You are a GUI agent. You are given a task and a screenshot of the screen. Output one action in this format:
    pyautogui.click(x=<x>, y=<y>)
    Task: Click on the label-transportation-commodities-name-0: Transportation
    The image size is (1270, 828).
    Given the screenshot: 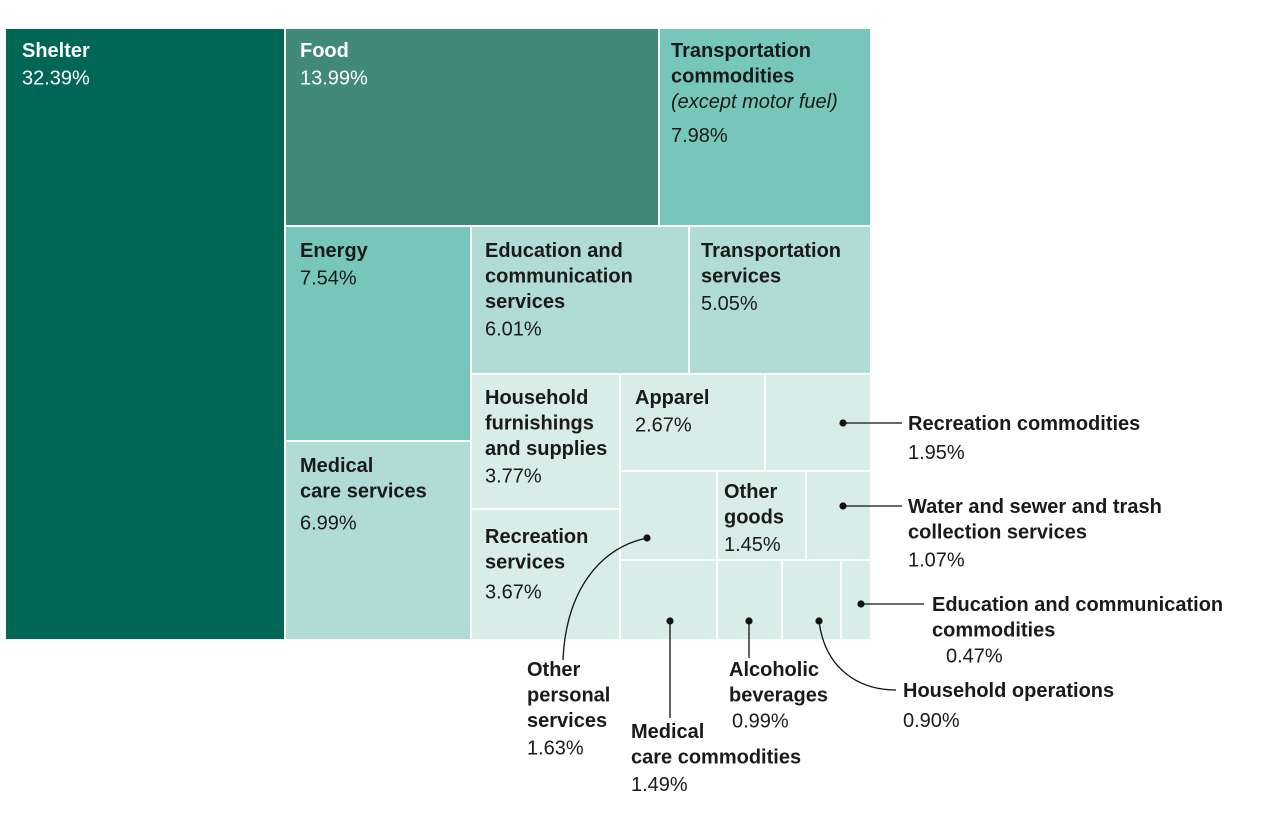 What is the action you would take?
    pyautogui.click(x=741, y=51)
    